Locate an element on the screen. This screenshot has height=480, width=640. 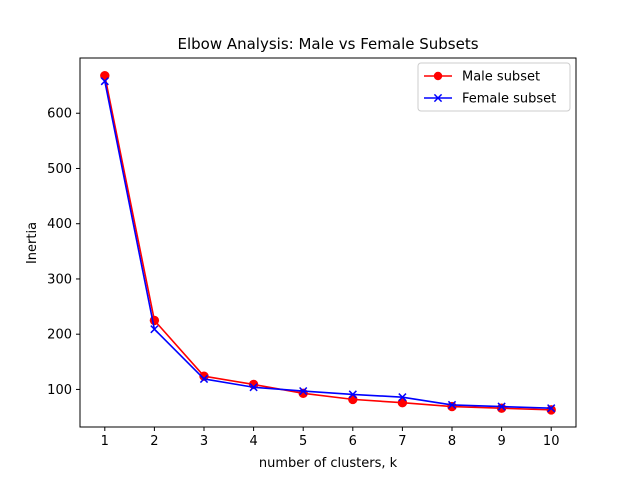
legend-label-1: Female subset is located at coordinates (509, 99).